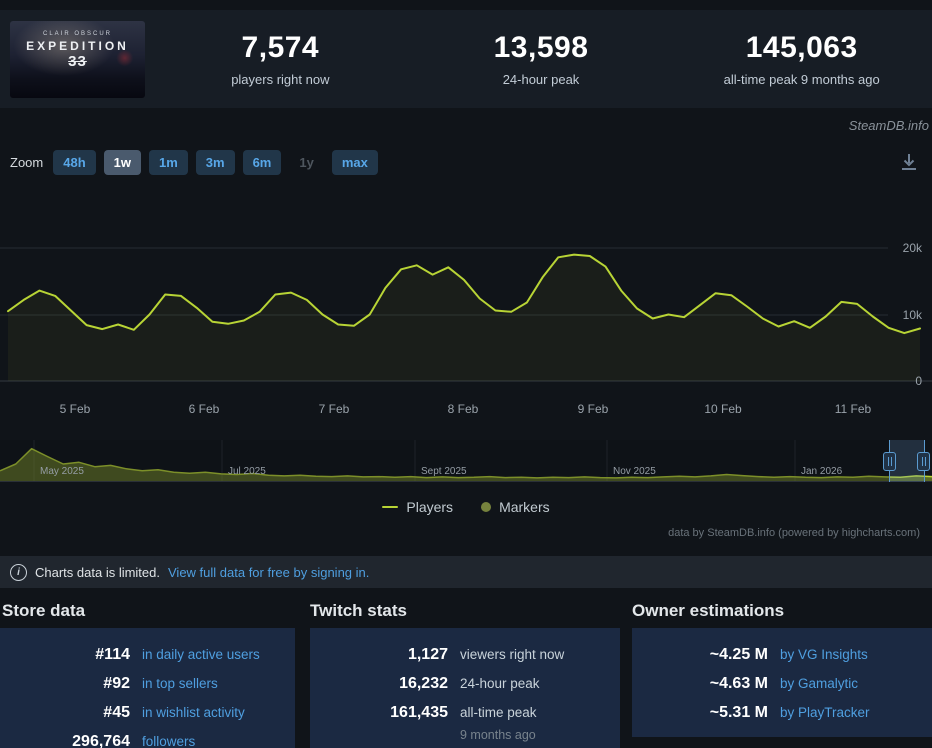 The image size is (932, 748). I want to click on table-row: #114 in daily active users, so click(147, 654).